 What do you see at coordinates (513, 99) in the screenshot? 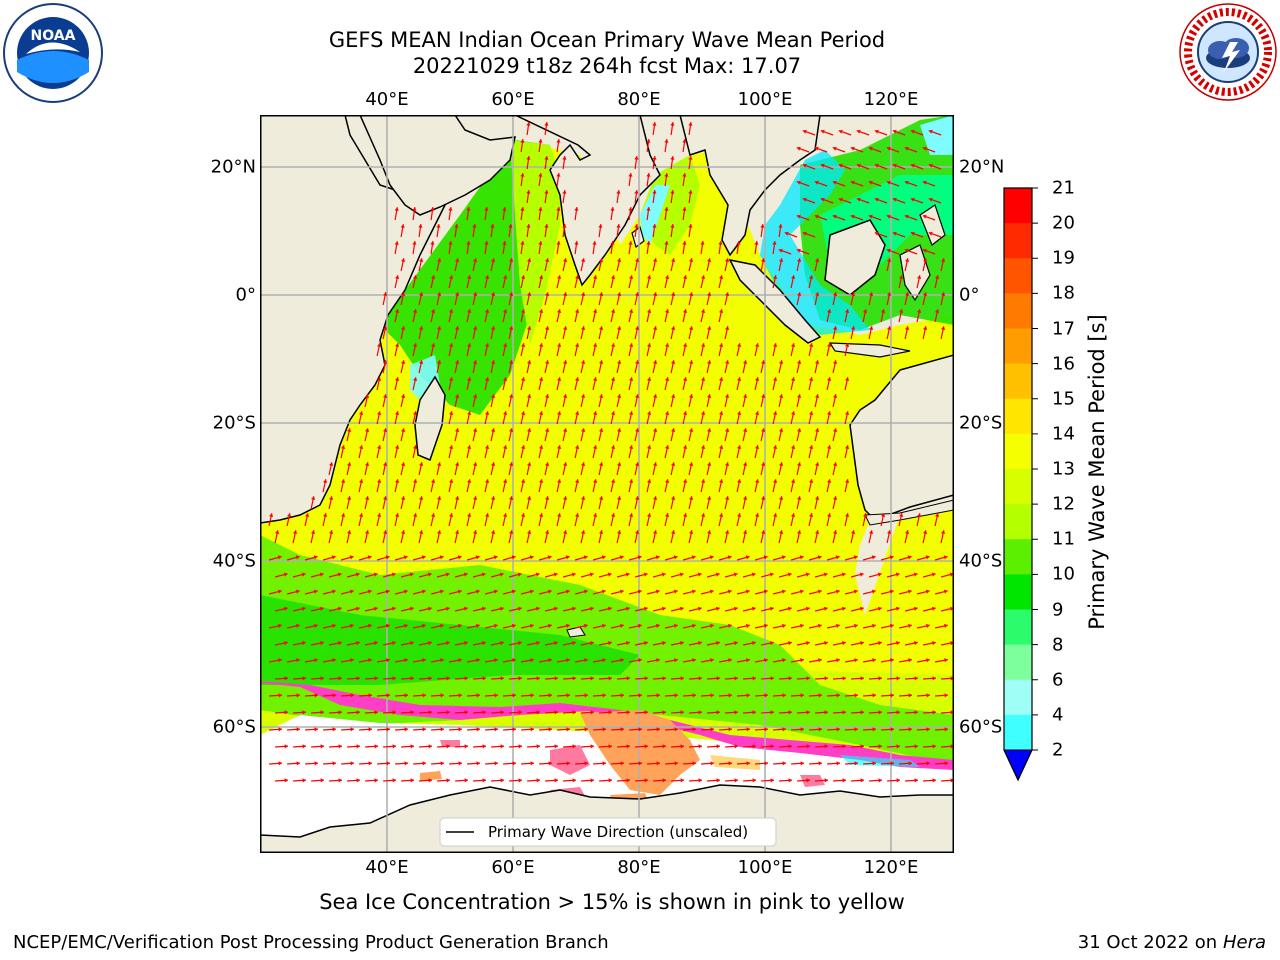
I see `lon-tick-top-60e: 60°E` at bounding box center [513, 99].